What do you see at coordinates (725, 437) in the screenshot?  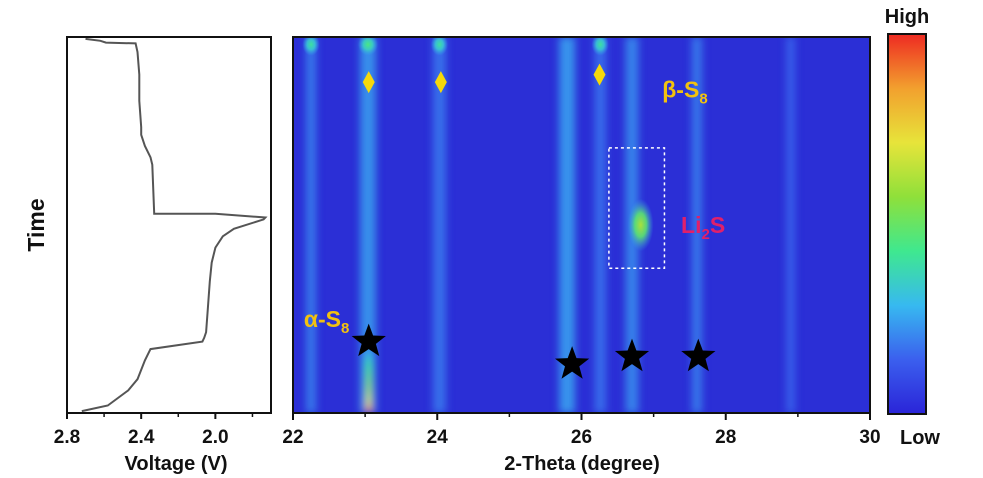 I see `two-theta-tick-label: 28` at bounding box center [725, 437].